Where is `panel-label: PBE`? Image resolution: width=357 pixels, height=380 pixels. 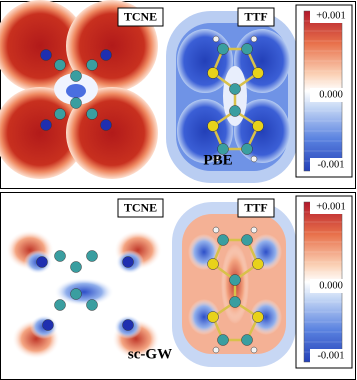
panel-label: PBE is located at coordinates (217, 160).